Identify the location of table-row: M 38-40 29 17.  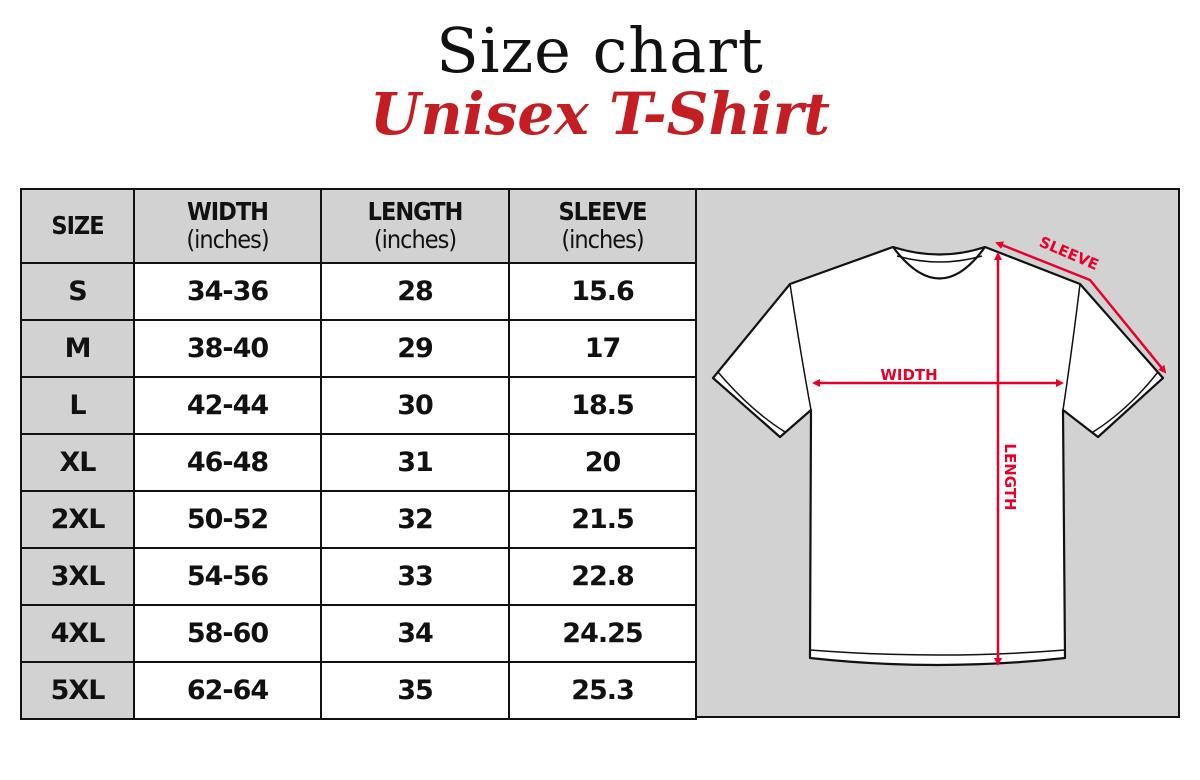
(358, 348).